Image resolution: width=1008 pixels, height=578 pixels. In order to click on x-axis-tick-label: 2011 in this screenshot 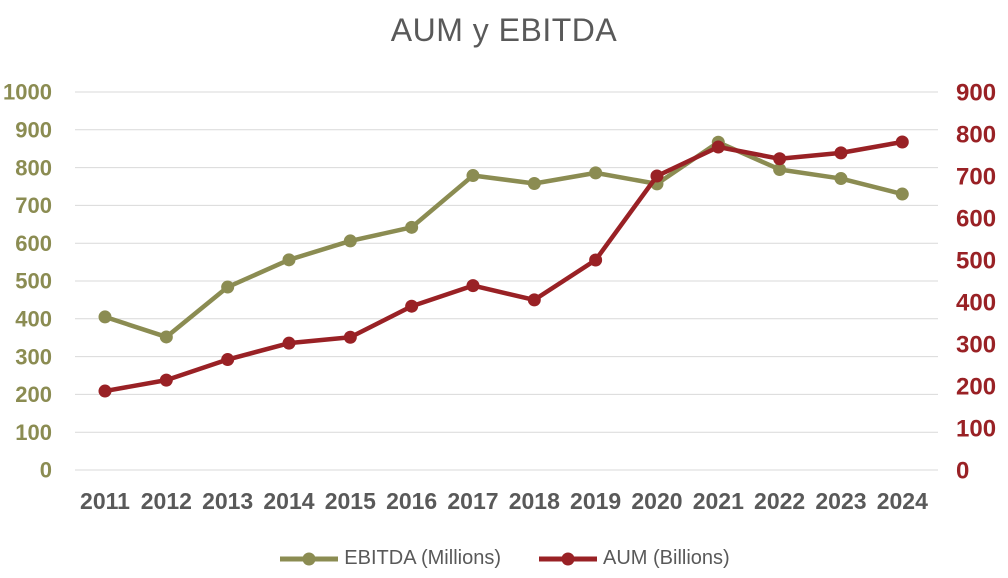, I will do `click(105, 501)`.